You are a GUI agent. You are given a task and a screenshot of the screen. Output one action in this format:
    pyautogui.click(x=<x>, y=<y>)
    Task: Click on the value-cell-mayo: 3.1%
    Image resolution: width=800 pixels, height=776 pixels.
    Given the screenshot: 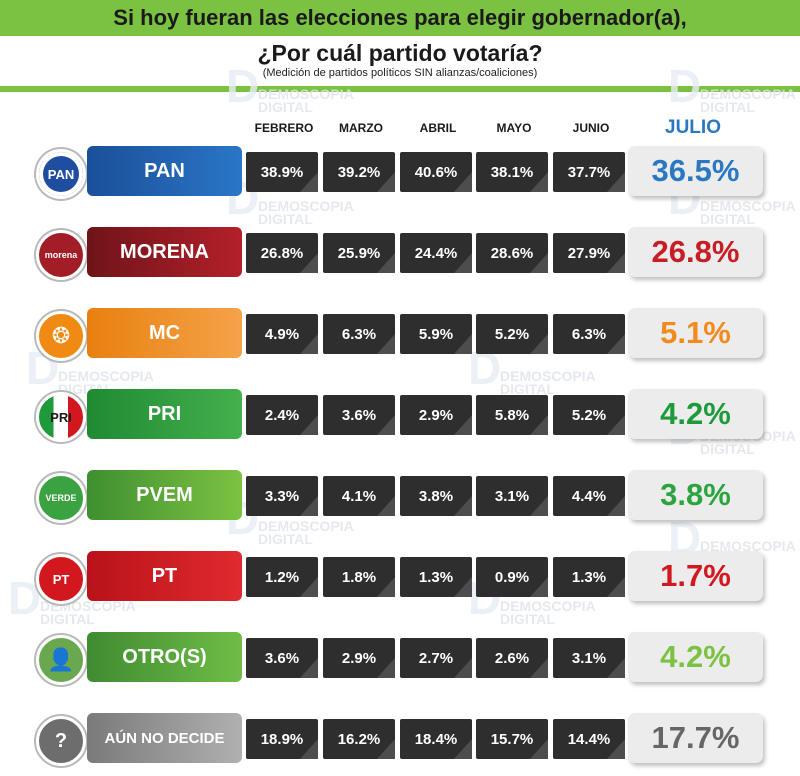 What is the action you would take?
    pyautogui.click(x=512, y=496)
    